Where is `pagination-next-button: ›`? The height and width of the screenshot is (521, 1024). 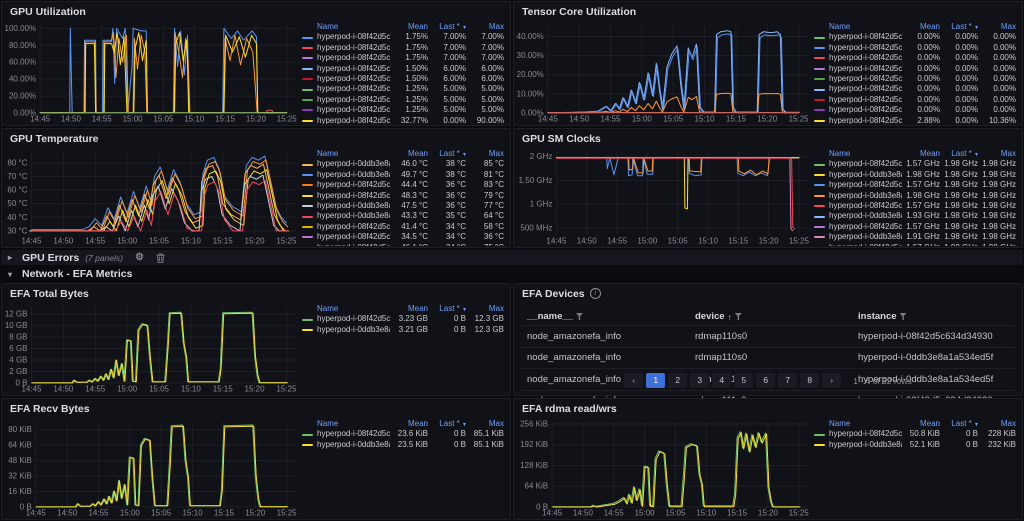 pagination-next-button: › is located at coordinates (832, 380).